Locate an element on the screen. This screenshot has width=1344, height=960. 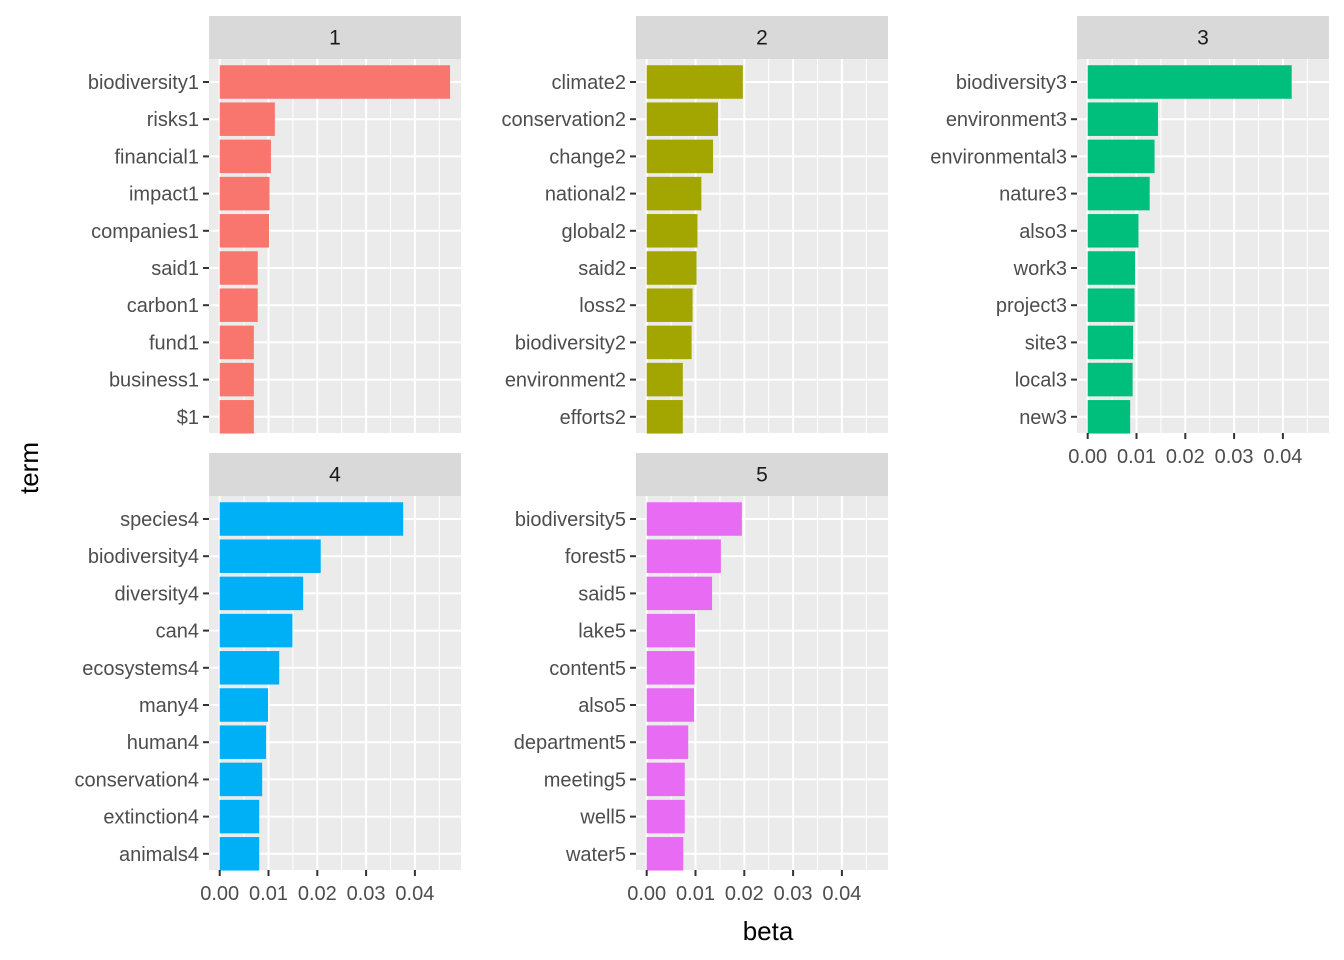
x-axis-title: beta is located at coordinates (768, 931).